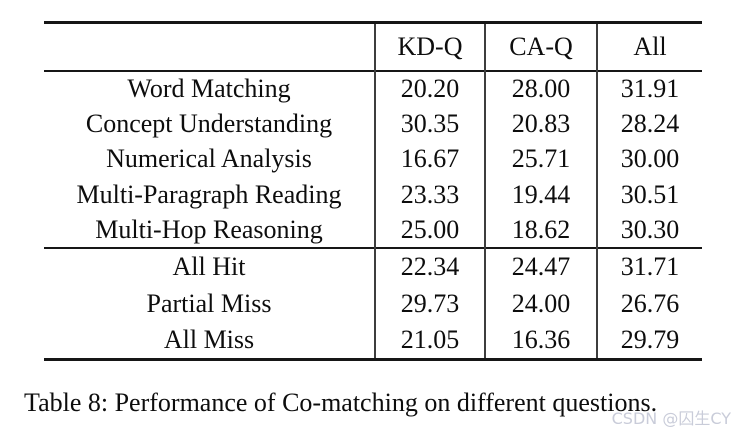  Describe the element at coordinates (209, 340) in the screenshot. I see `row-label: All Miss` at that location.